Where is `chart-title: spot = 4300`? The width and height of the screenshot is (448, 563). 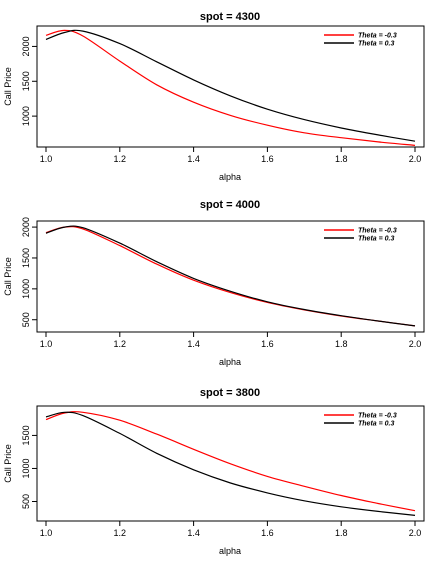
chart-title: spot = 4300 is located at coordinates (230, 17).